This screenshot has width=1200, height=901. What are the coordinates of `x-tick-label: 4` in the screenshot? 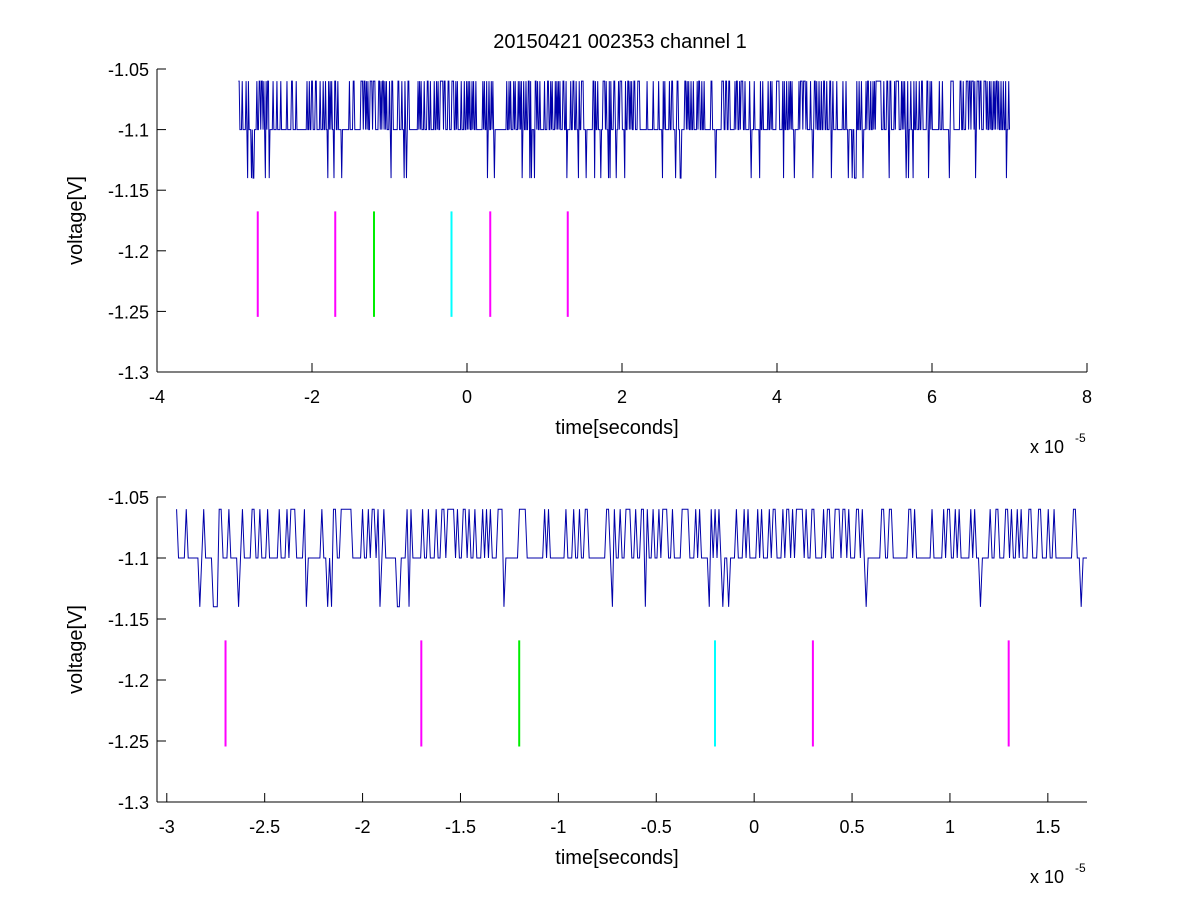 It's located at (777, 397).